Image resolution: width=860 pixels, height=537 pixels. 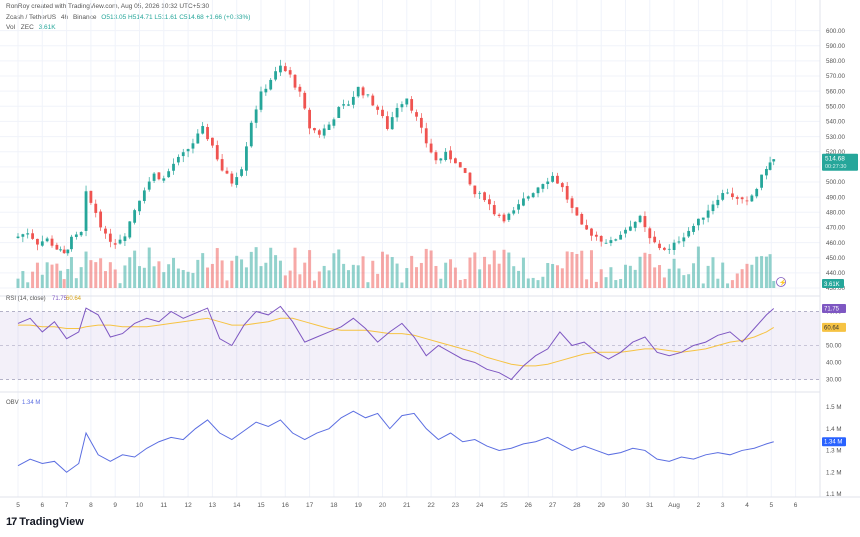 I want to click on price-axis-label: 500.00, so click(x=835, y=182).